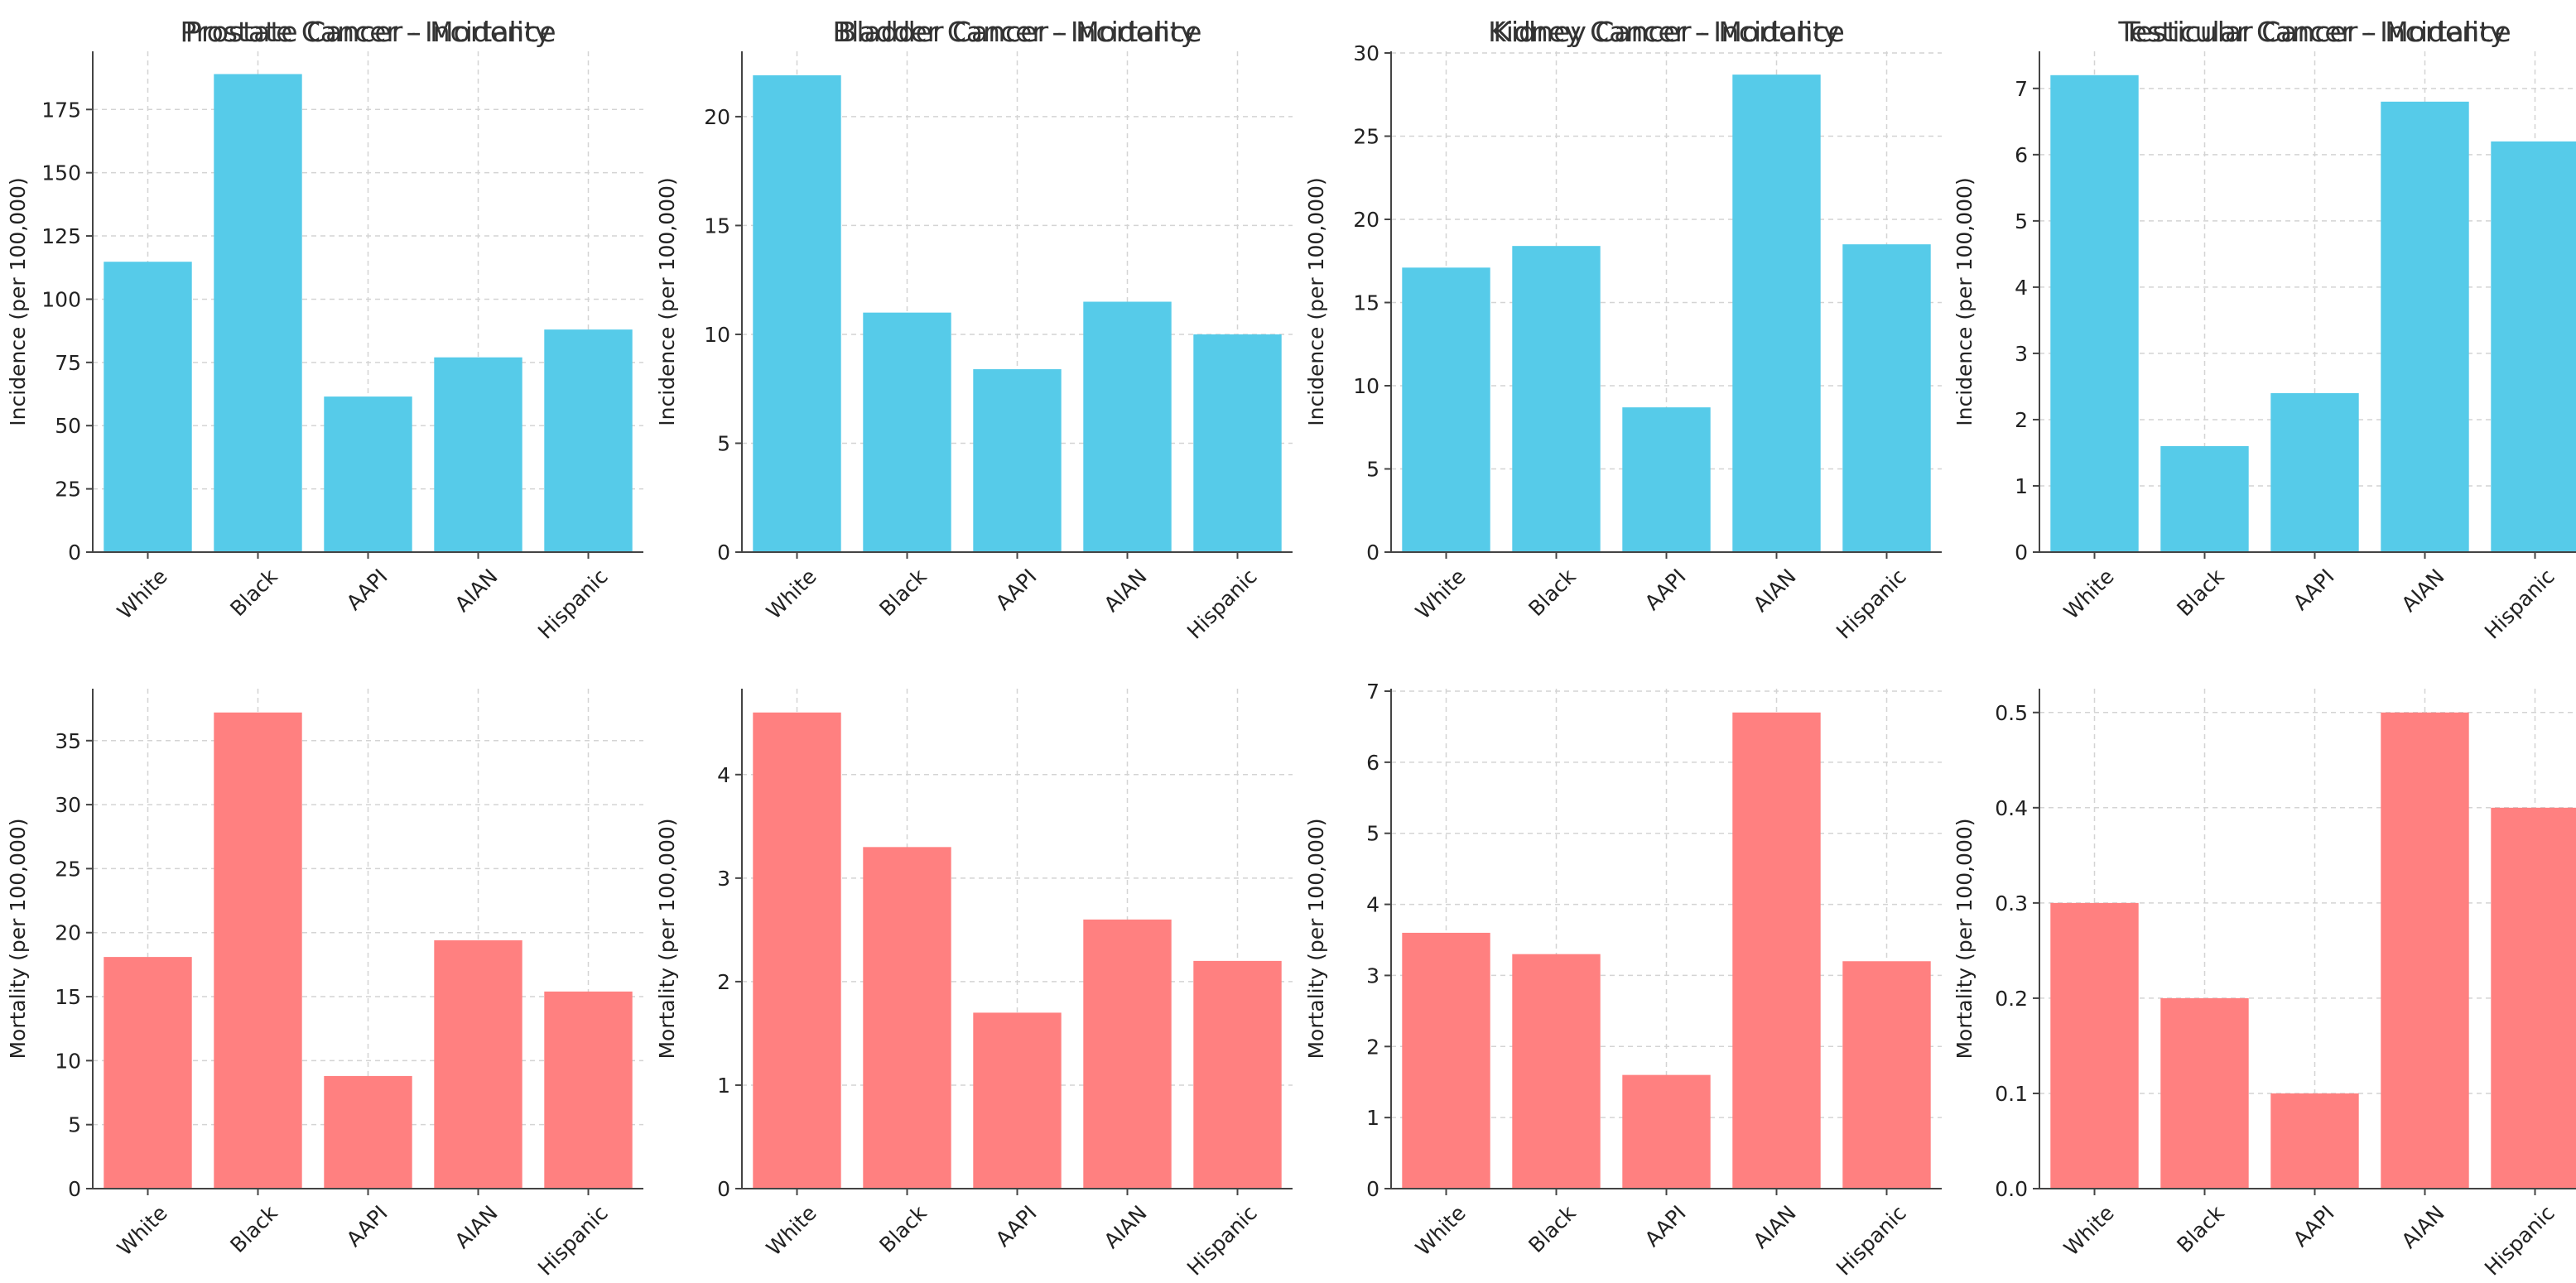  I want to click on y-tick-label: 0.3, so click(2011, 903).